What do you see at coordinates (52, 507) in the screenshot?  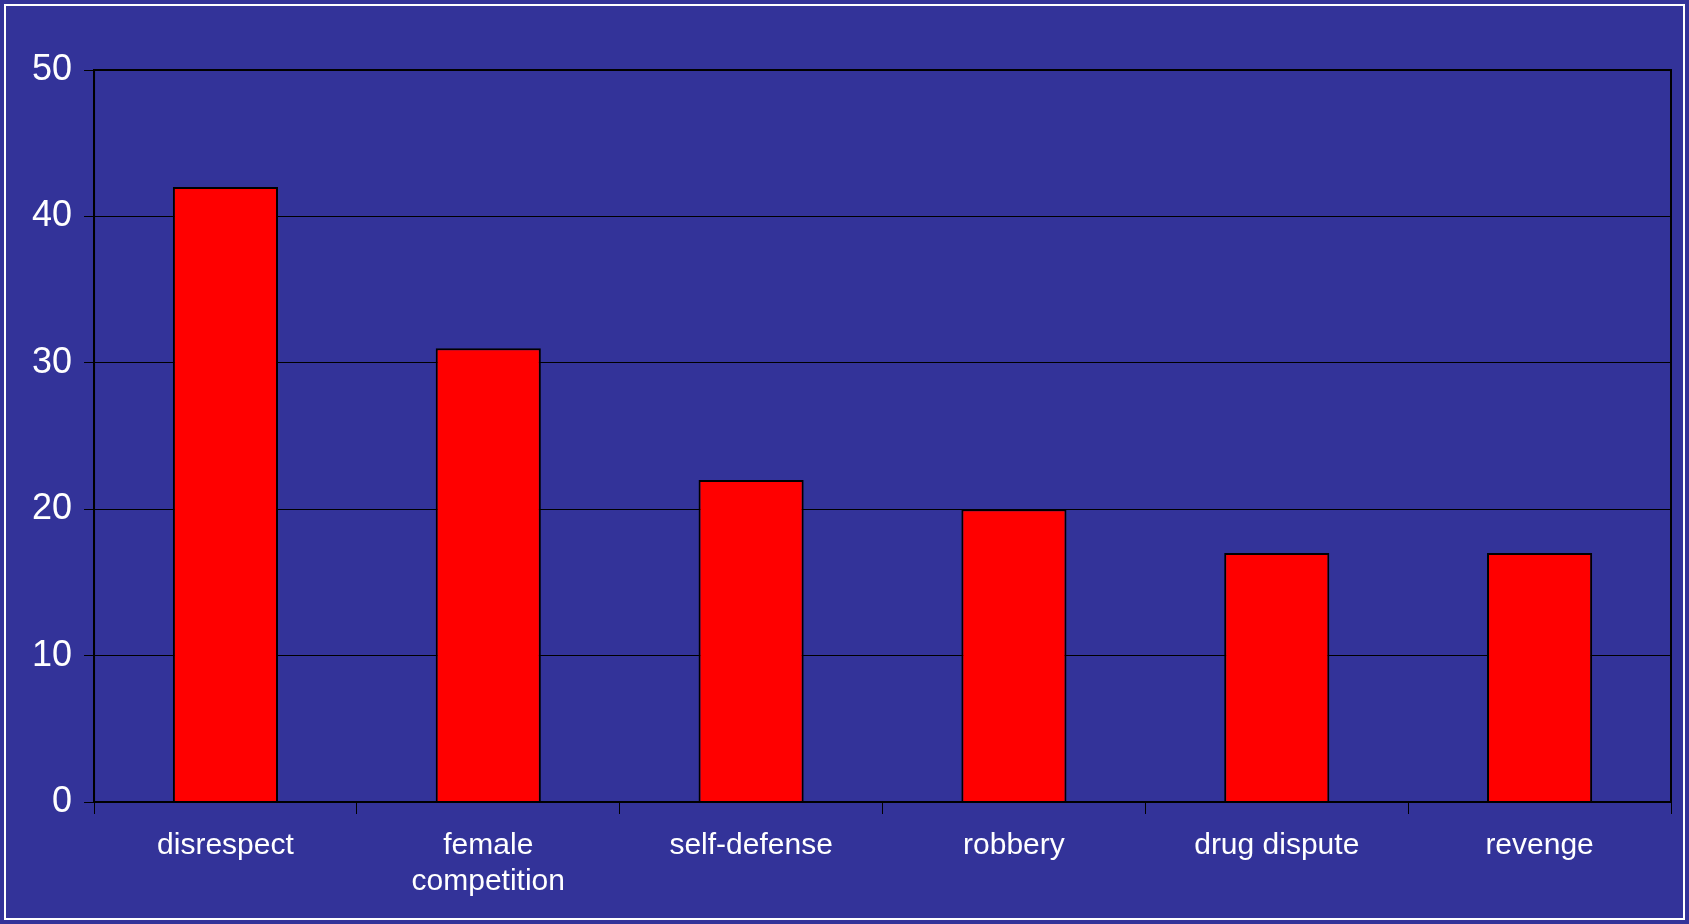 I see `y-tick-label: 20` at bounding box center [52, 507].